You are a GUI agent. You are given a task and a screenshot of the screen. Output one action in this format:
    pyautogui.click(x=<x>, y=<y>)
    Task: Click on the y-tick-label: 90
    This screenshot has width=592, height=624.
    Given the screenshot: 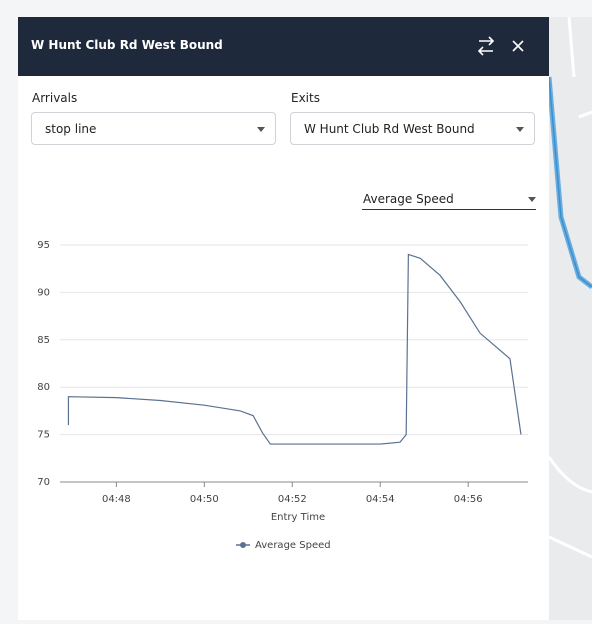 What is the action you would take?
    pyautogui.click(x=43, y=292)
    